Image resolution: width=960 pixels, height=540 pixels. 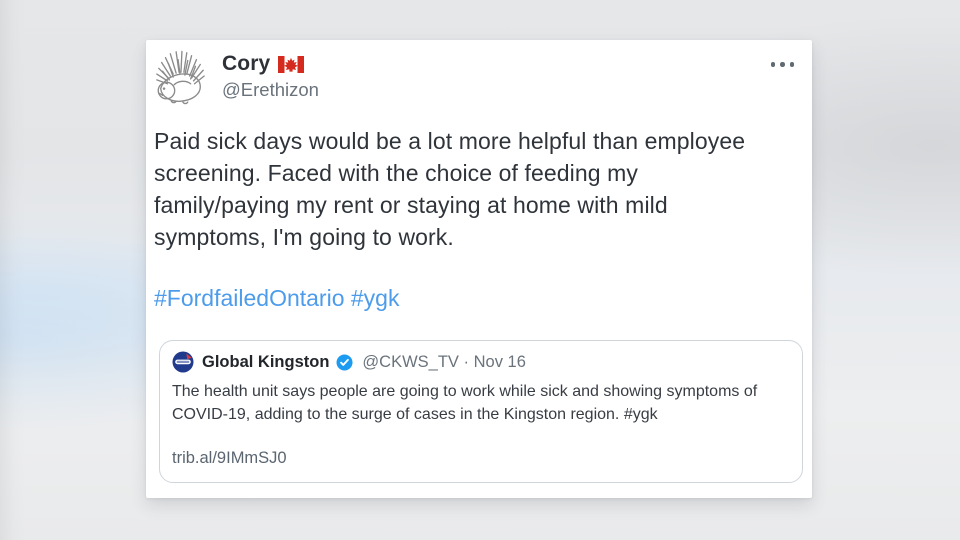 I want to click on author-name: Cory, so click(x=246, y=63).